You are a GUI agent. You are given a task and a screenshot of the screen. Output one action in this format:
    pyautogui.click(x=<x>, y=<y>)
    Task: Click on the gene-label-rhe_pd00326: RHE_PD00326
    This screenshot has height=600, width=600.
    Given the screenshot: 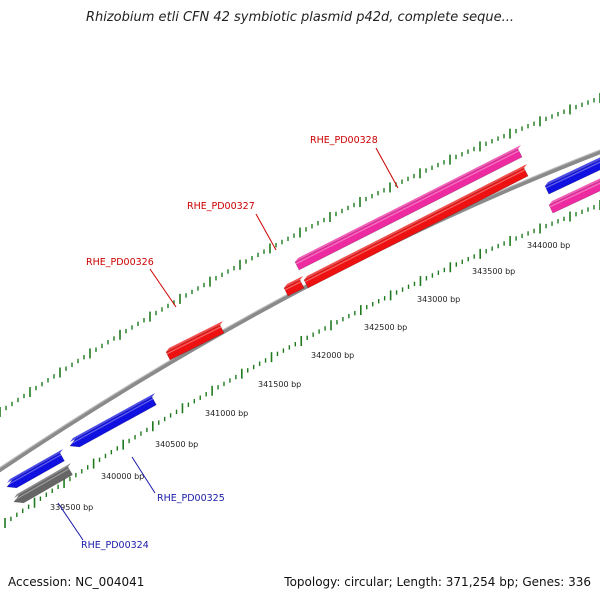 What is the action you would take?
    pyautogui.click(x=120, y=262)
    